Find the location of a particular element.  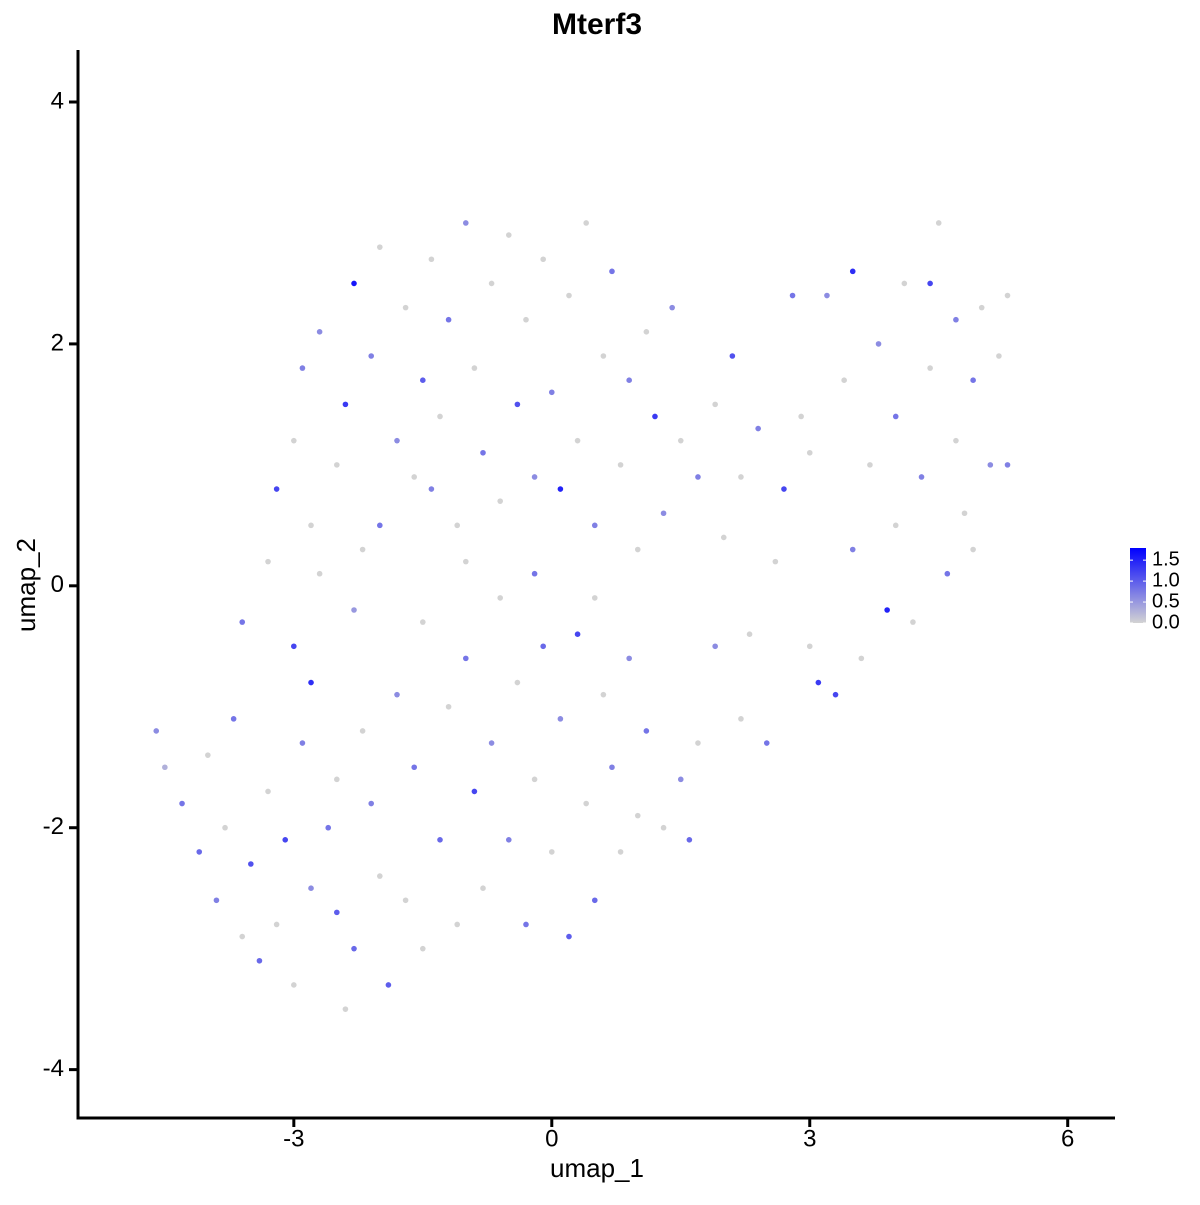

x-tick-label: 3 is located at coordinates (809, 1138).